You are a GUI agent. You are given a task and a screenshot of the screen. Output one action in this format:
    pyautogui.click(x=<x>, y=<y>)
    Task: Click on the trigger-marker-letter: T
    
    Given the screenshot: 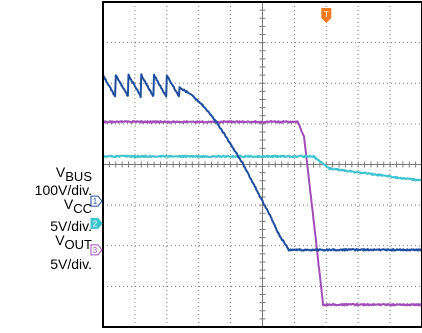 What is the action you would take?
    pyautogui.click(x=326, y=14)
    